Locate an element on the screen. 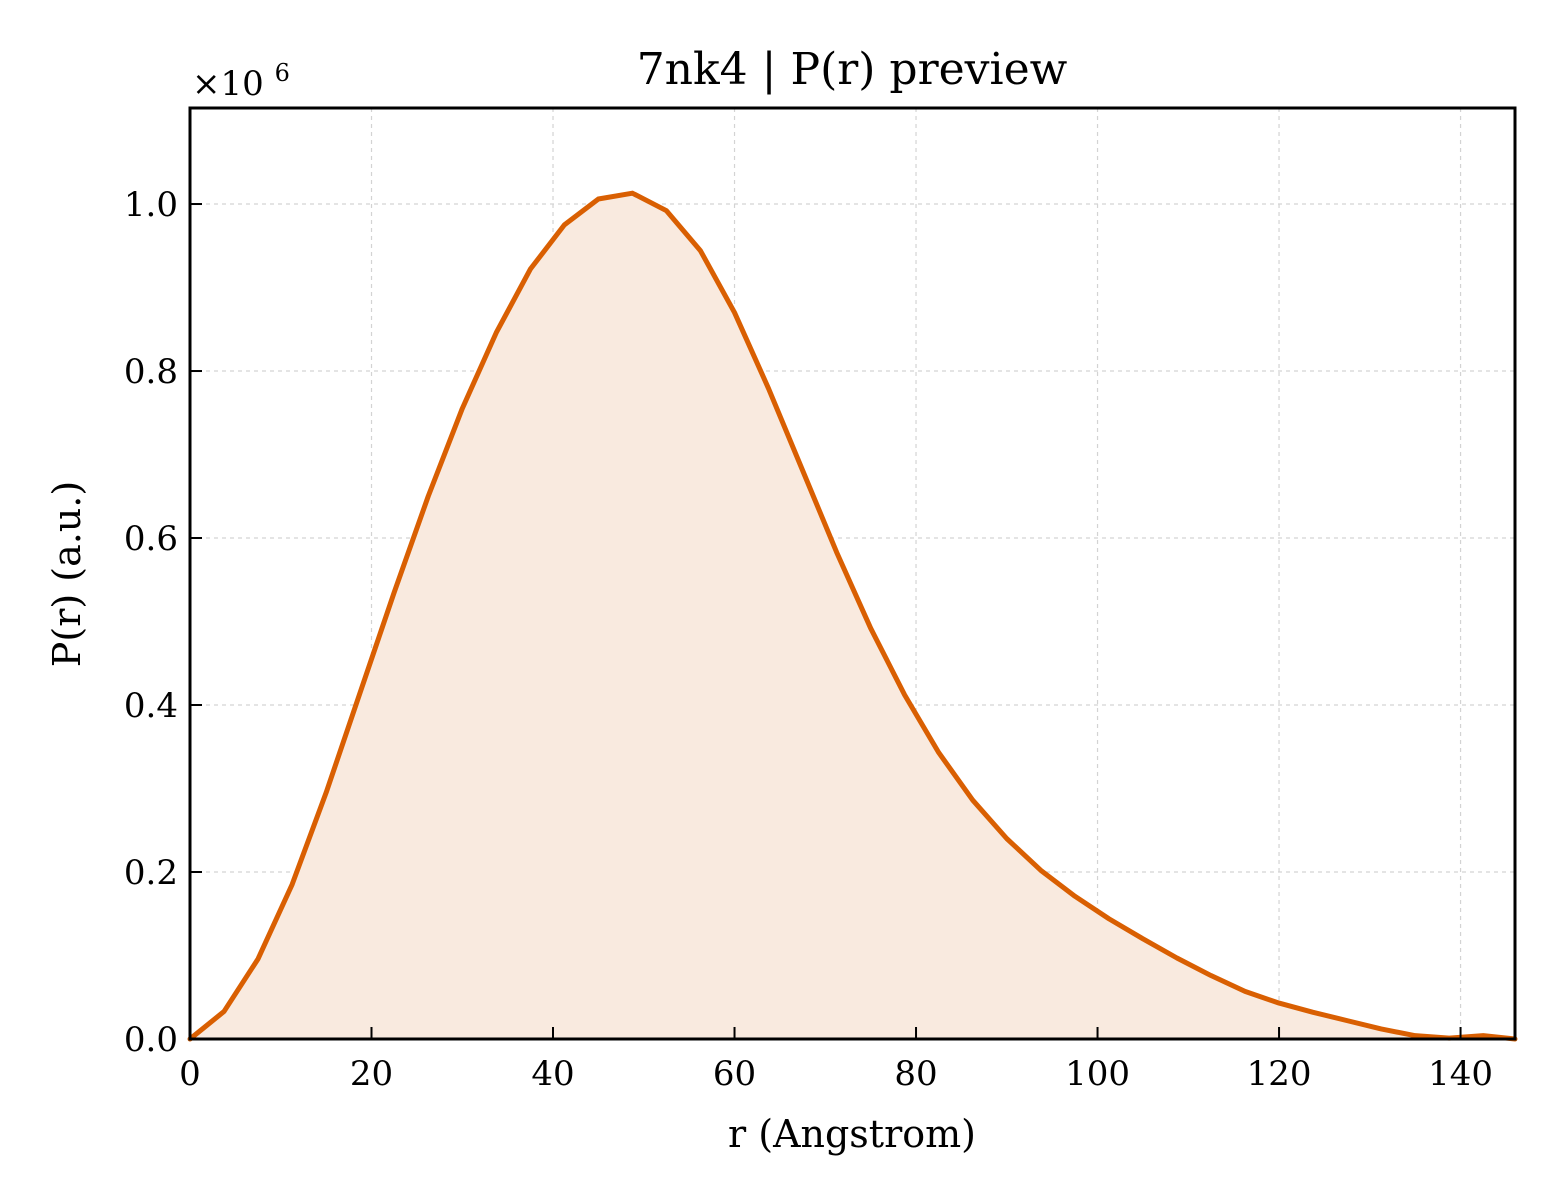 The height and width of the screenshot is (1200, 1560). chart-title: 7nk4 | P(r) preview is located at coordinates (852, 69).